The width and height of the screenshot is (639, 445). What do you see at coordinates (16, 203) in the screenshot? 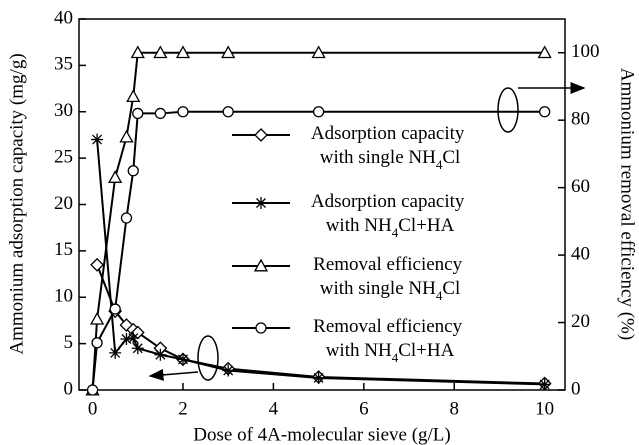
I see `y-axis-label: Ammonium adsorption capacity (mg/g)` at bounding box center [16, 203].